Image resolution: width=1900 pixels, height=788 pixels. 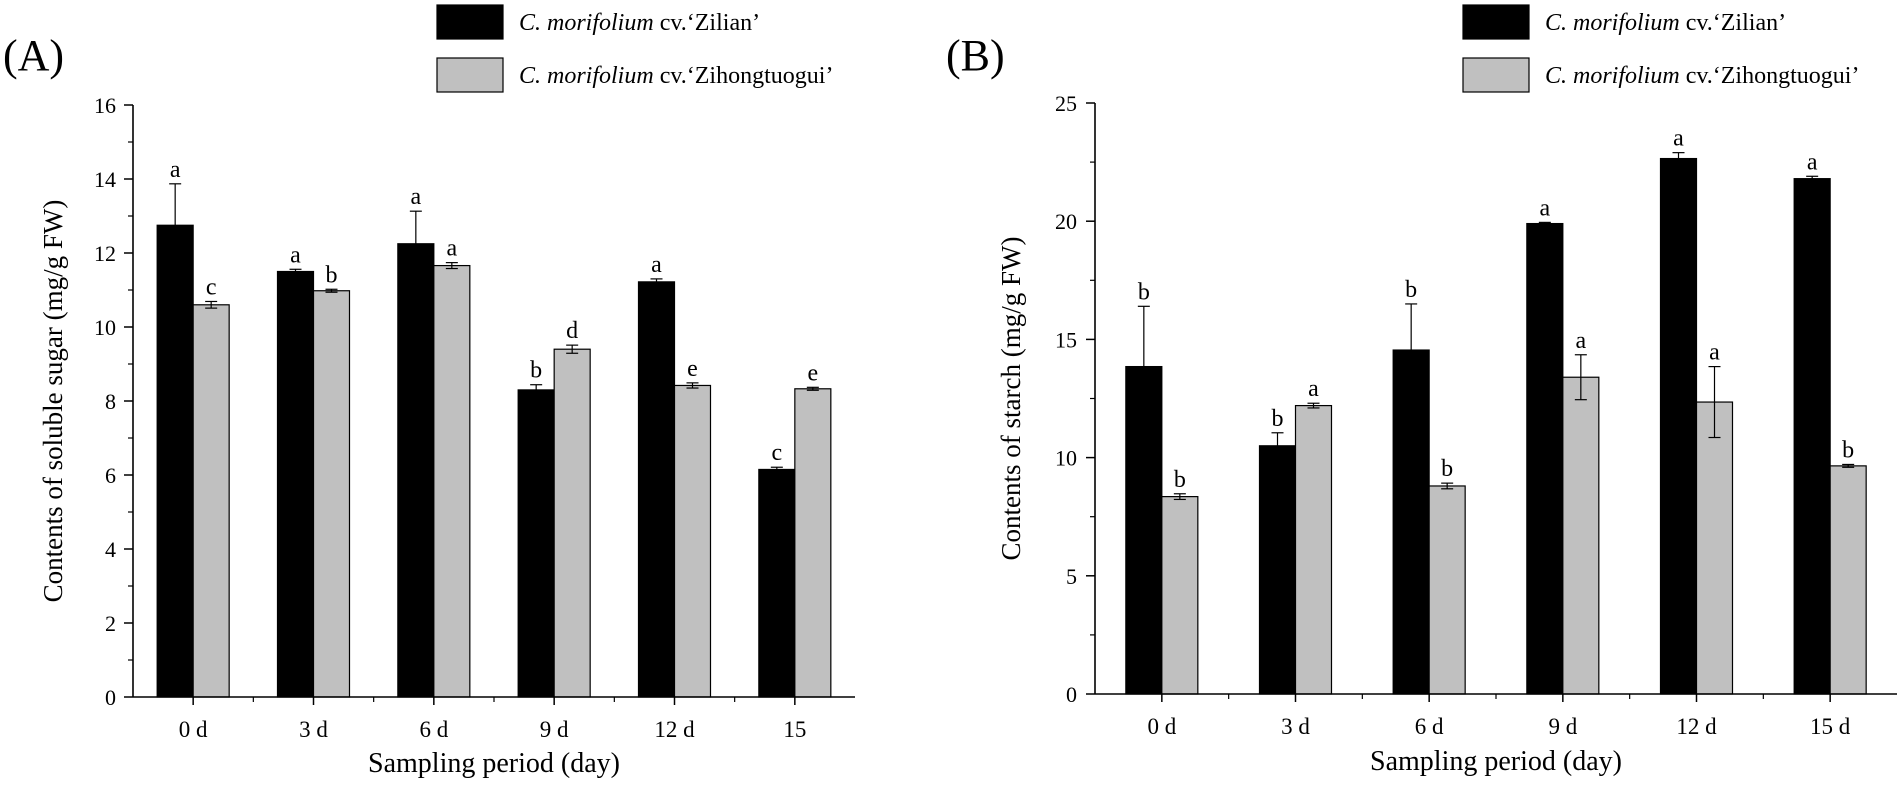 I want to click on x-tick-label: 15 d, so click(x=1830, y=726).